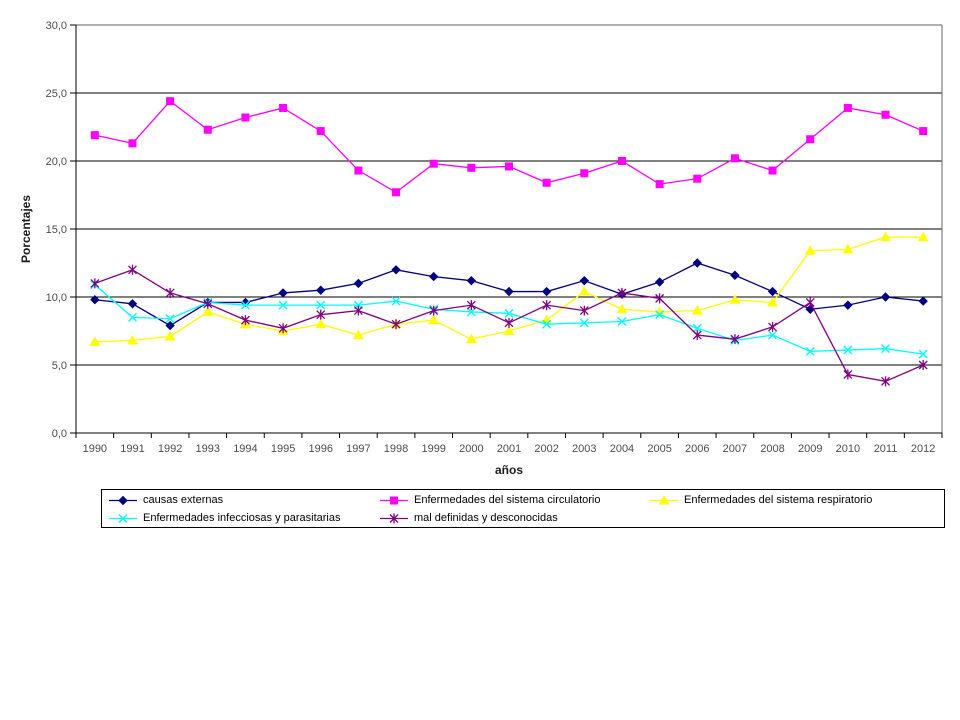  Describe the element at coordinates (810, 449) in the screenshot. I see `x-tick-label: 2009` at that location.